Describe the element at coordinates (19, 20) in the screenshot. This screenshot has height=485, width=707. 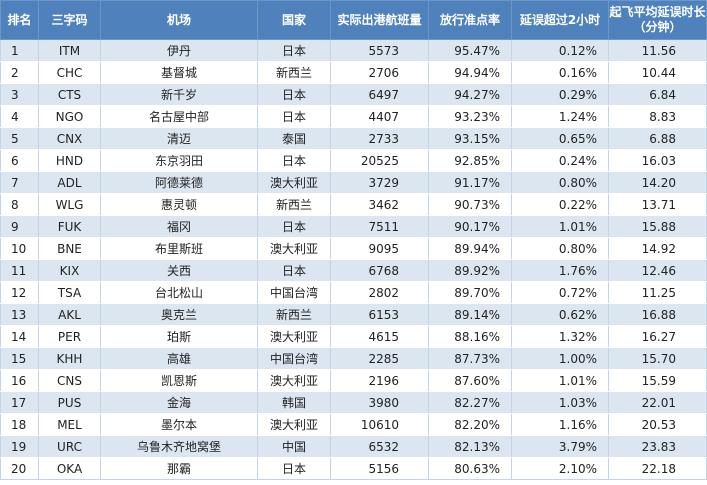
I see `header-rank: 排名` at that location.